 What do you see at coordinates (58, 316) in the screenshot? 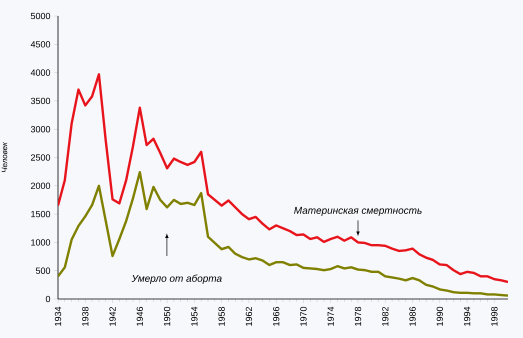
I see `x-tick-label: 1934` at bounding box center [58, 316].